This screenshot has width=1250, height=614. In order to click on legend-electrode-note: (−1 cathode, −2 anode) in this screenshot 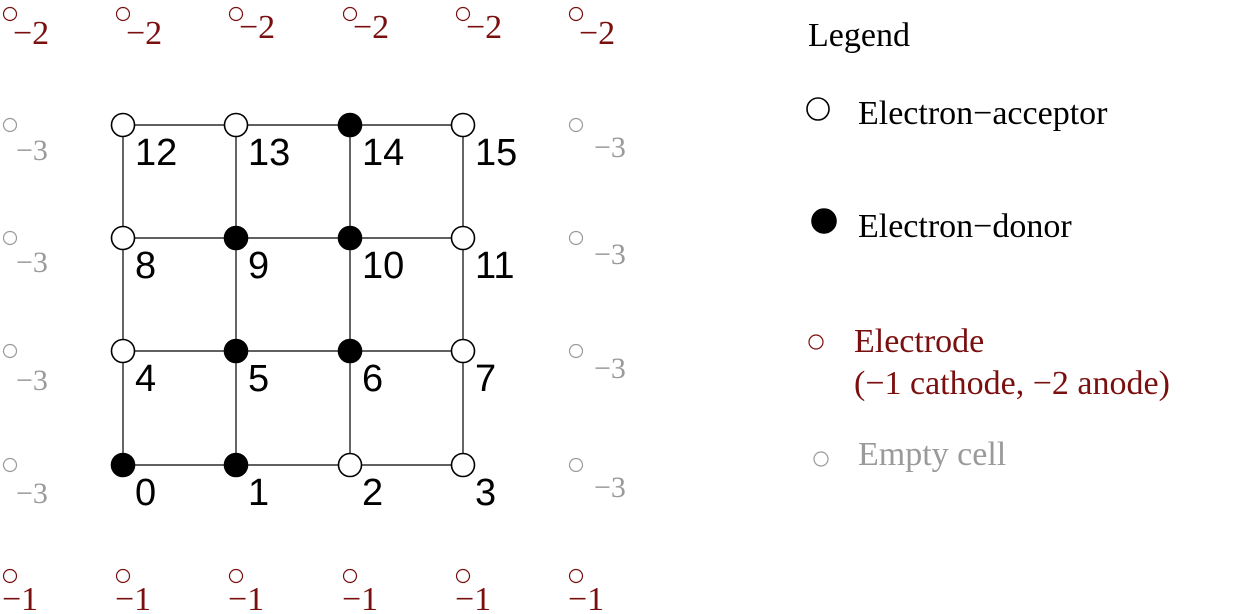, I will do `click(1012, 383)`.